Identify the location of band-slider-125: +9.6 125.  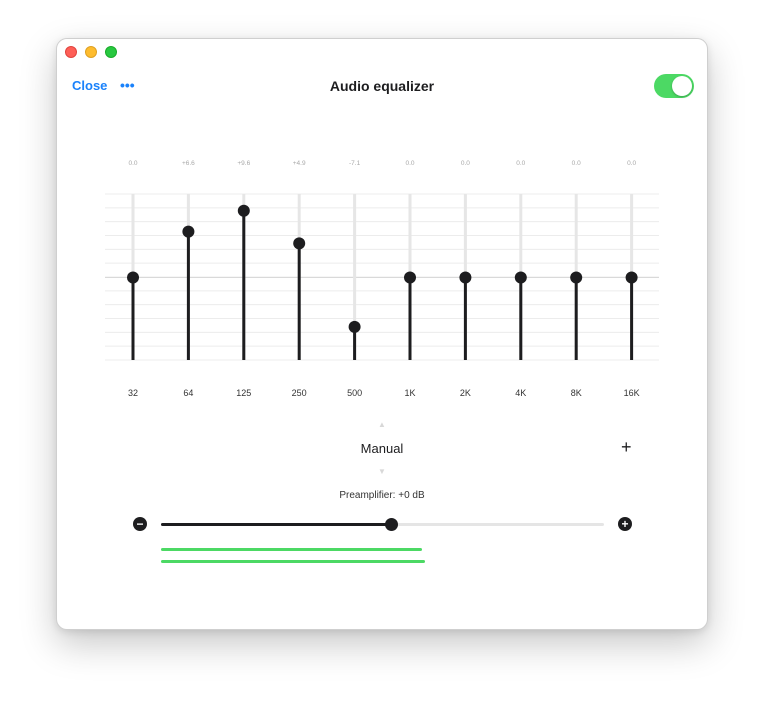
(243, 279).